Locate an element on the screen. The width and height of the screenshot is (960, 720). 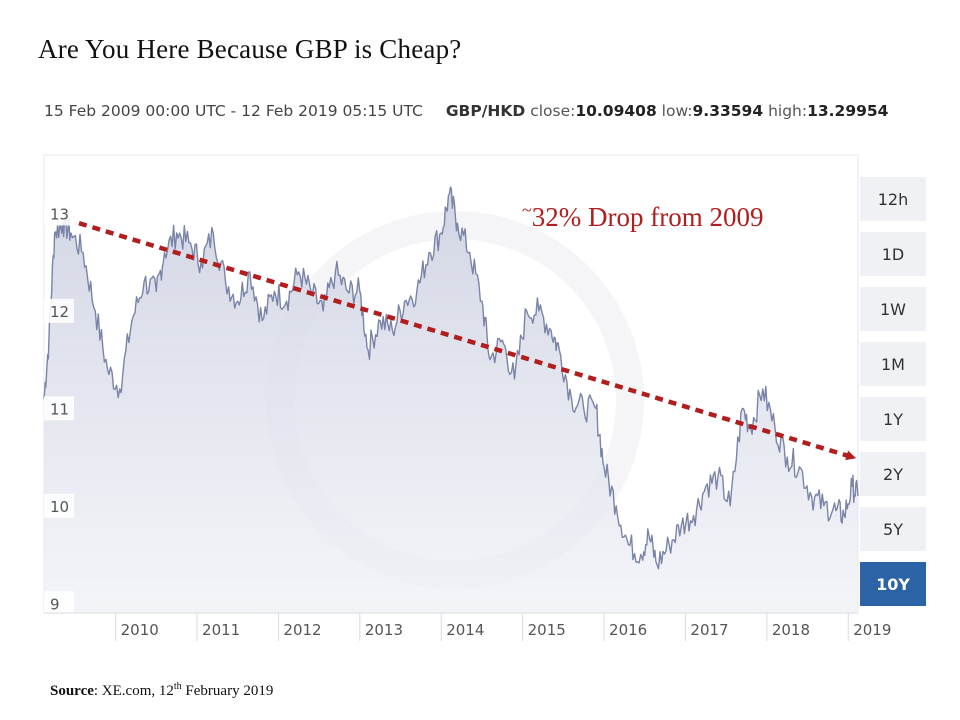
source-note: Source: XE.com, 12th February 2019 is located at coordinates (161, 690).